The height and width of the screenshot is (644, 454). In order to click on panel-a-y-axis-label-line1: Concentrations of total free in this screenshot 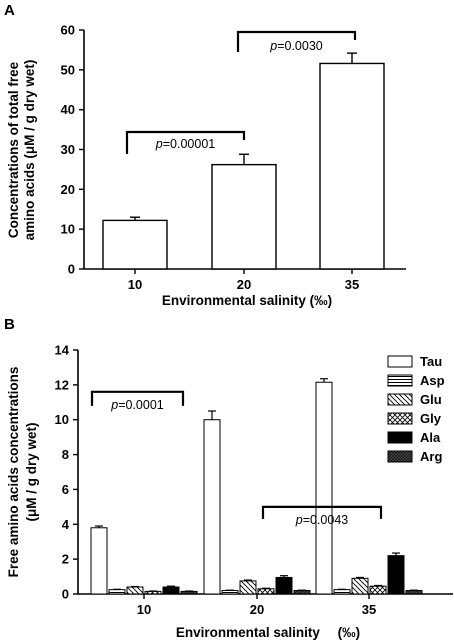, I will do `click(13, 149)`.